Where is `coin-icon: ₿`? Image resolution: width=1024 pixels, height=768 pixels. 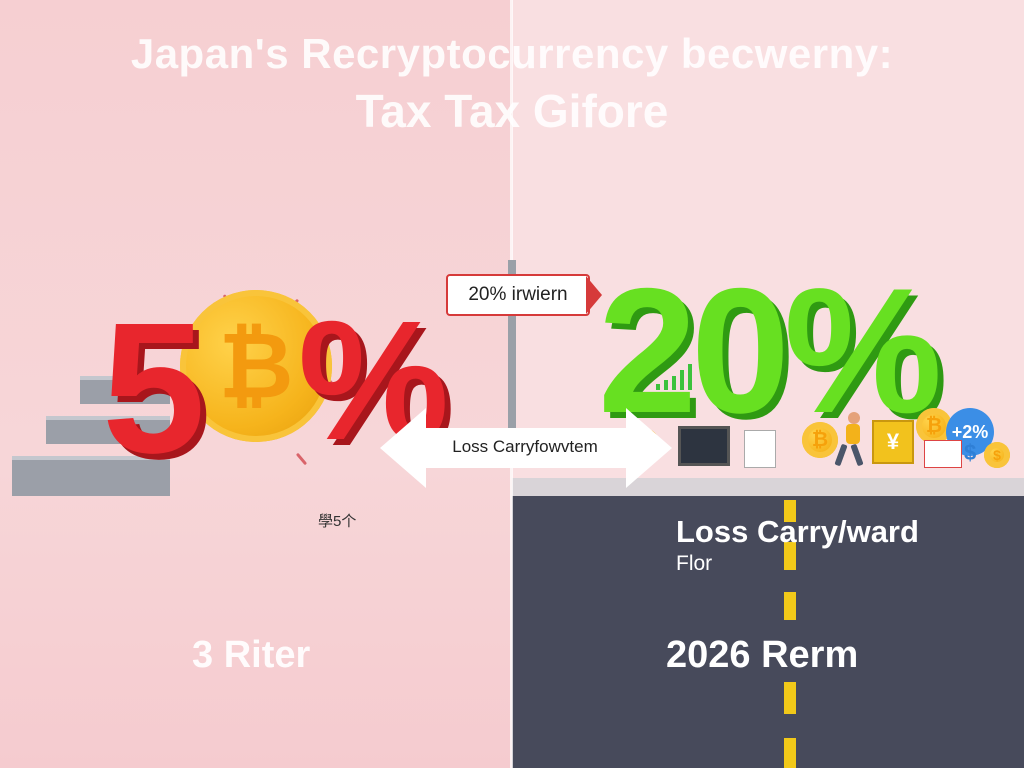
coin-icon: ₿ is located at coordinates (820, 440).